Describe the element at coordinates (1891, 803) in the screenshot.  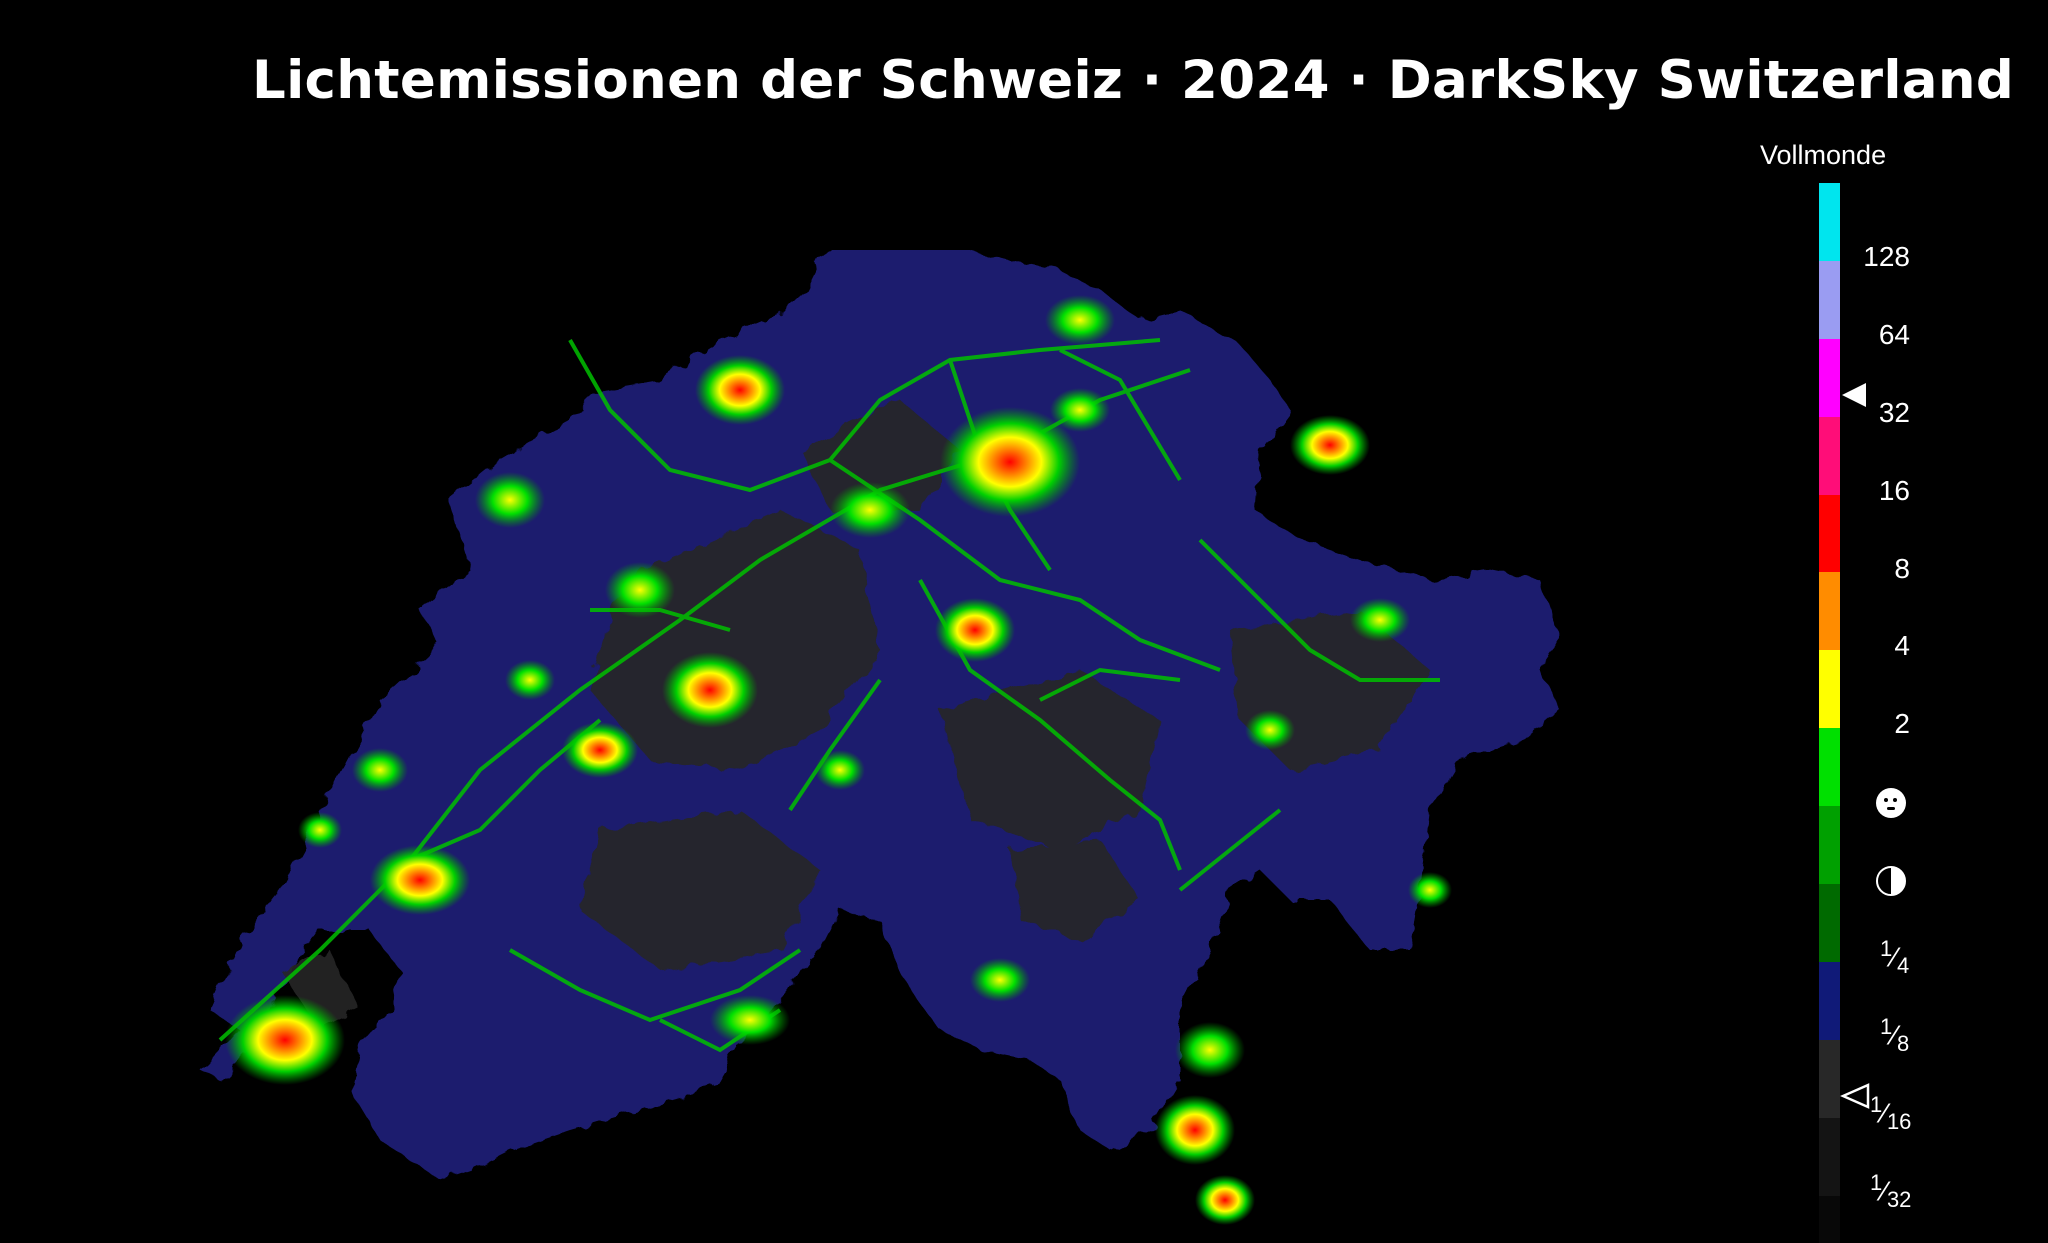
I see `full-moon-icon` at that location.